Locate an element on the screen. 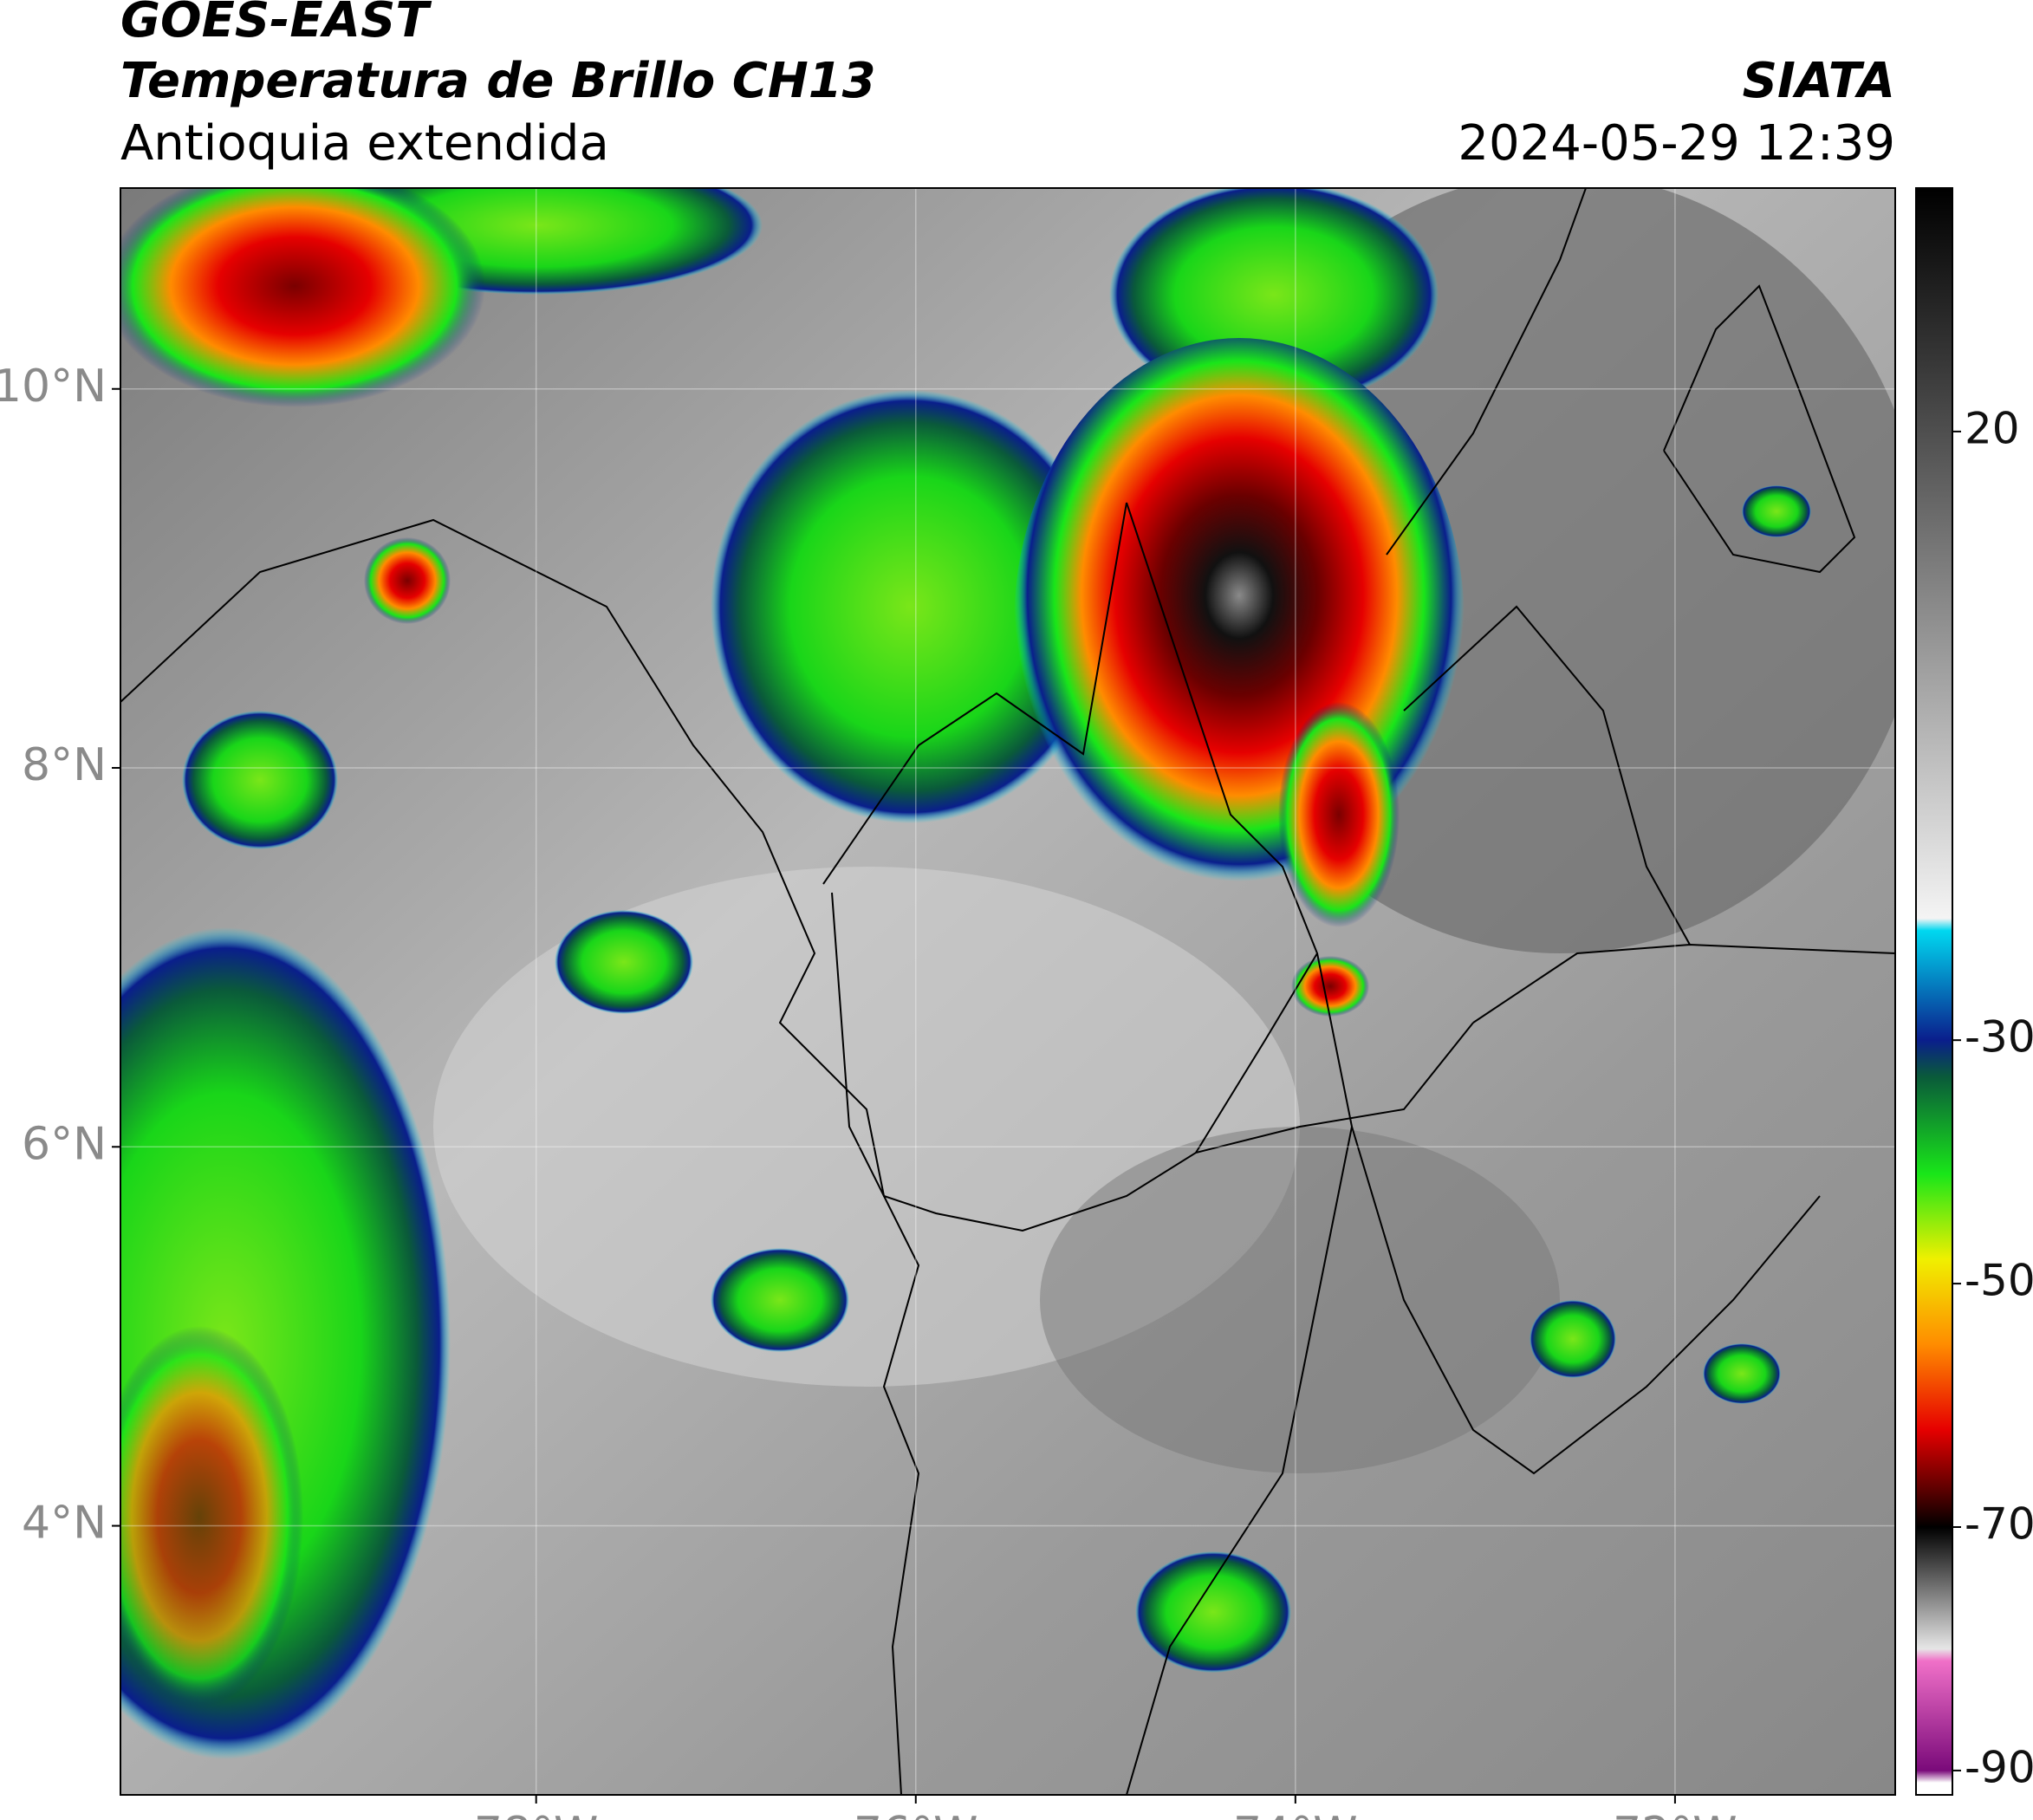  lat-tick-label: 10°N is located at coordinates (53, 387).